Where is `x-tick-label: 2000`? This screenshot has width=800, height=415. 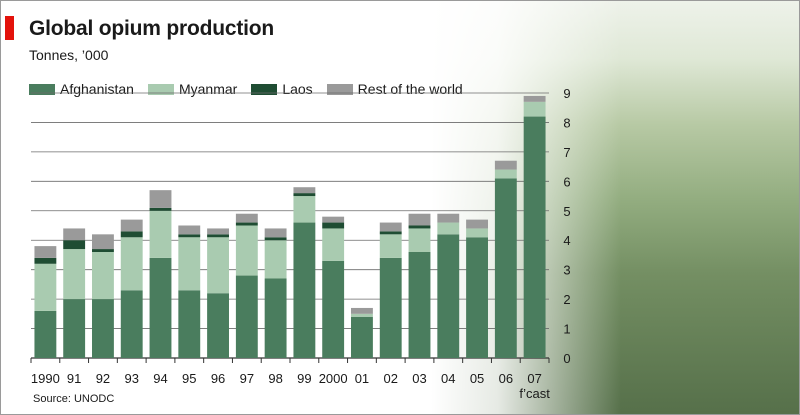
x-tick-label: 2000 is located at coordinates (333, 378).